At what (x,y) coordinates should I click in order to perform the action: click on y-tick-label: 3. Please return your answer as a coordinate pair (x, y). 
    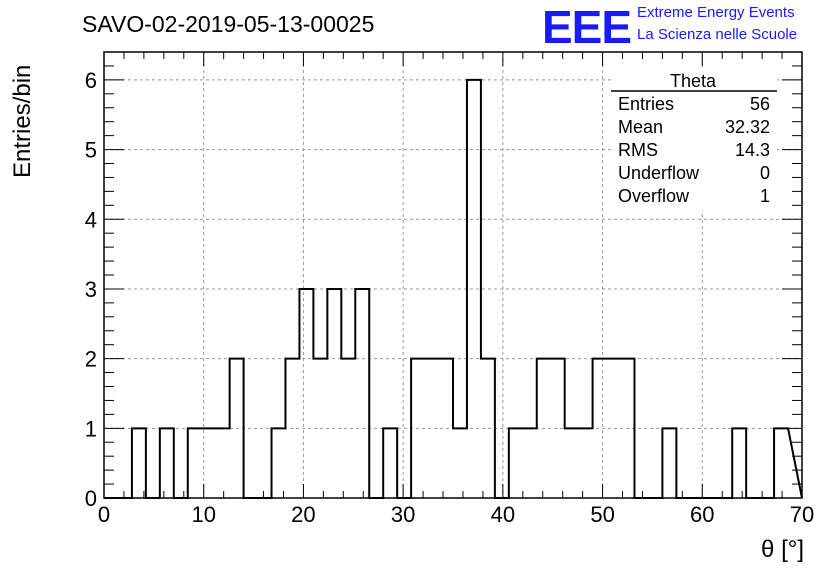
    Looking at the image, I should click on (91, 289).